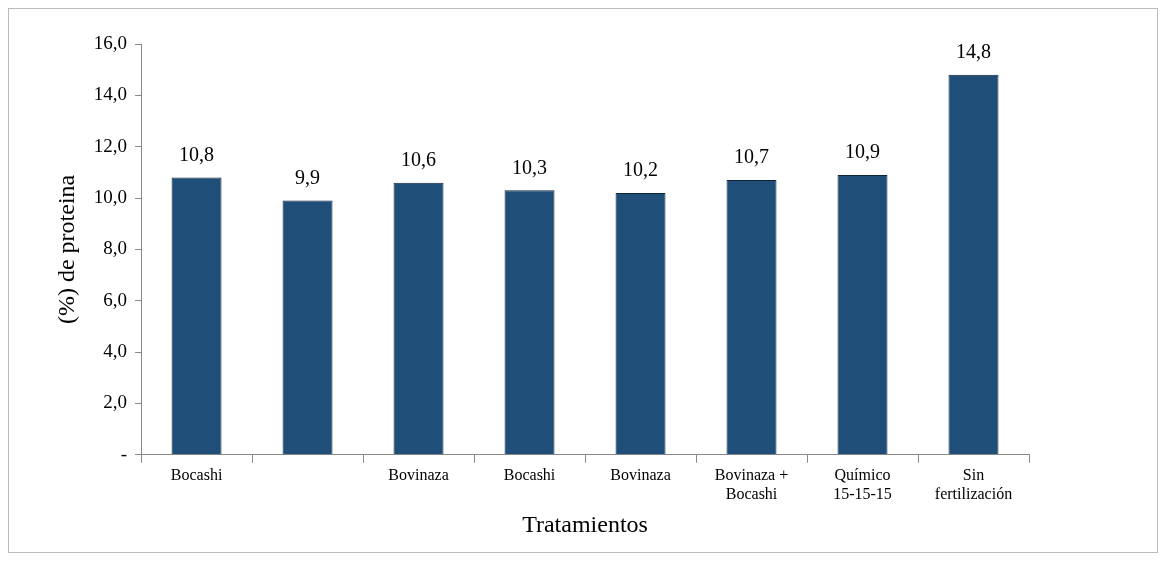 This screenshot has height=564, width=1169. Describe the element at coordinates (115, 248) in the screenshot. I see `y-tick-label: 8,0` at that location.